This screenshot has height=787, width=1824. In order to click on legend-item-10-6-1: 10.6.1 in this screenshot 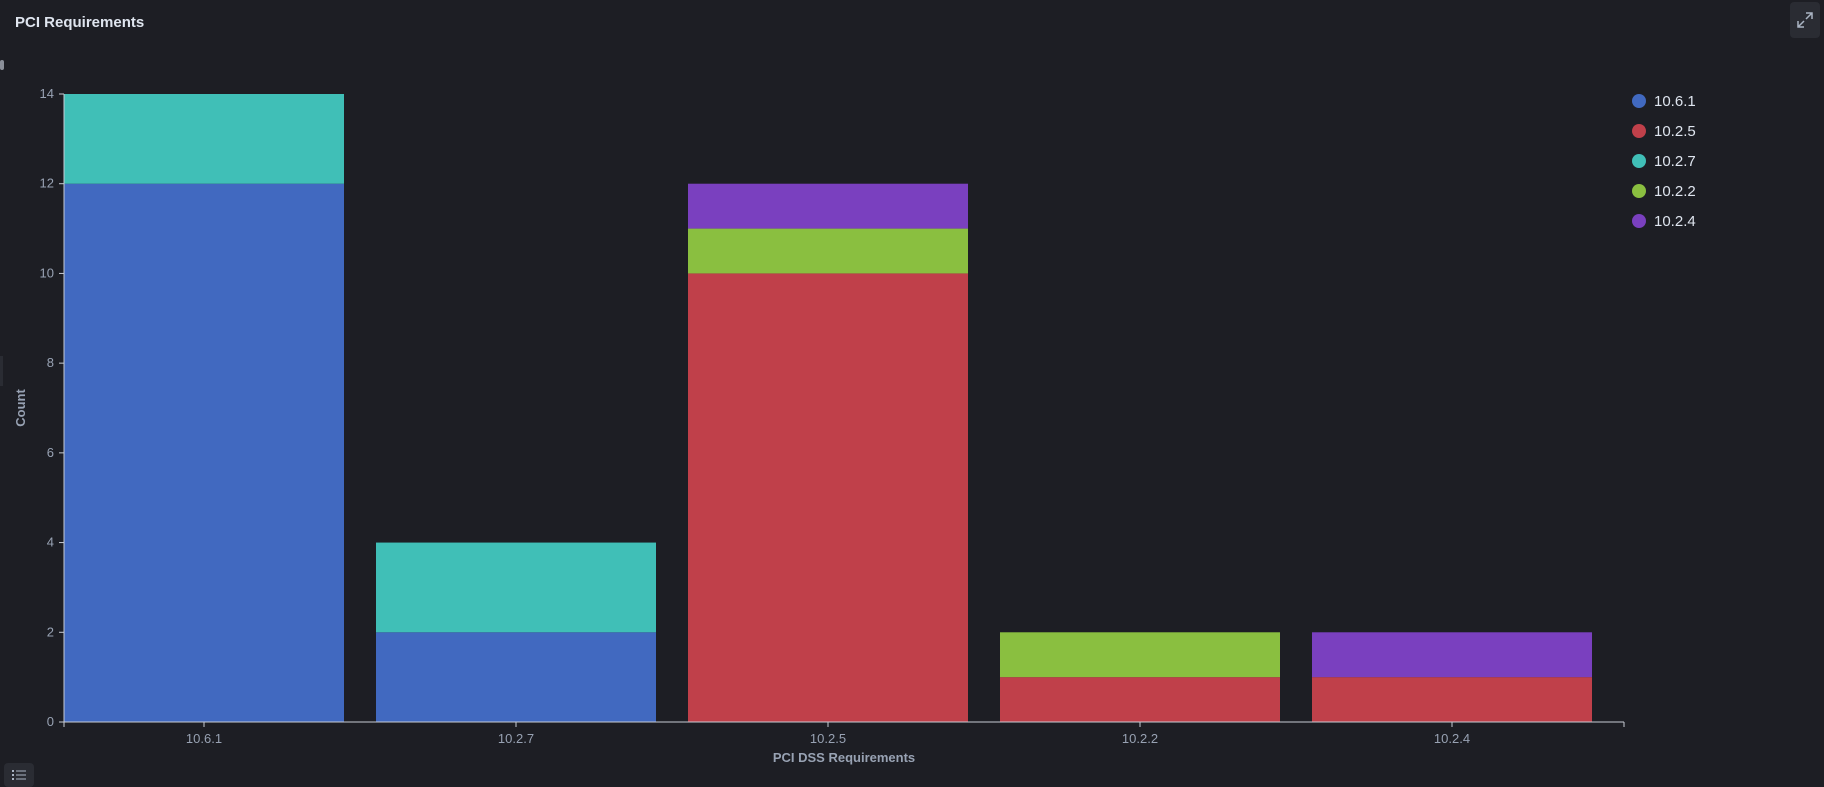, I will do `click(1664, 101)`.